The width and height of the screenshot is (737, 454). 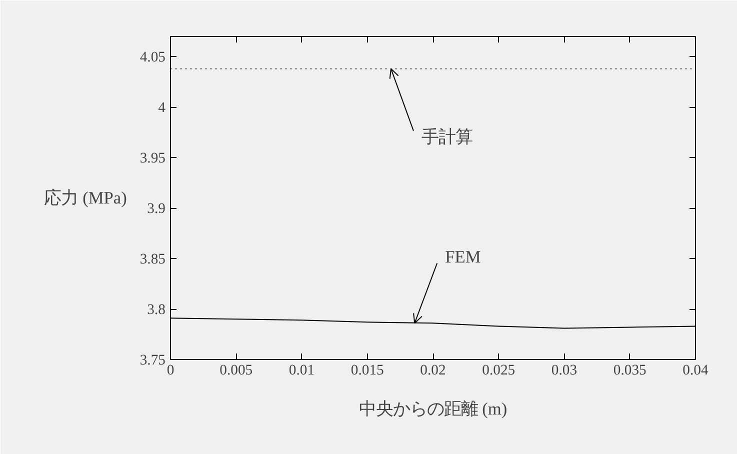 I want to click on y-tick-label: 3.9, so click(x=156, y=209).